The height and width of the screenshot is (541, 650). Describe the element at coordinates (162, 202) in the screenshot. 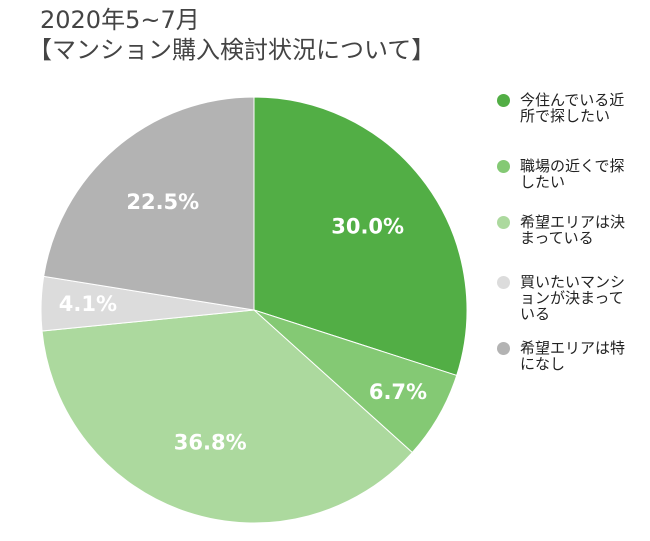

I see `value-label: 22.5%` at that location.